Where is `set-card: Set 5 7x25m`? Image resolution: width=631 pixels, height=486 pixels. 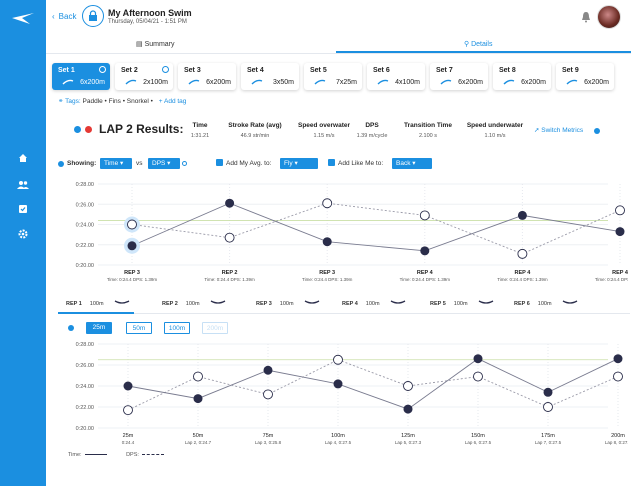 set-card: Set 5 7x25m is located at coordinates (333, 76).